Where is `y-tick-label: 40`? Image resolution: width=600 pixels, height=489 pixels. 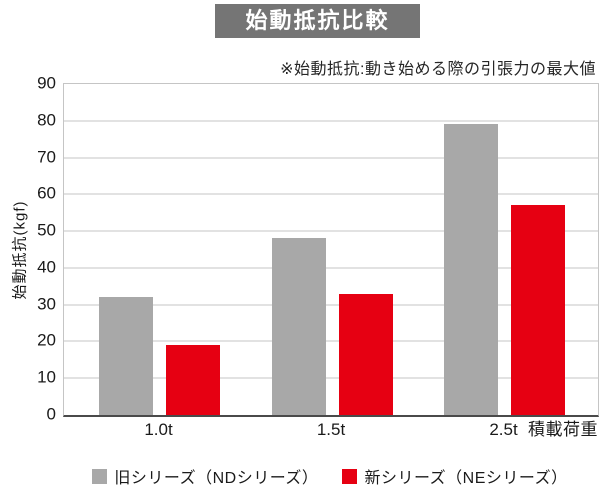 y-tick-label: 40 is located at coordinates (46, 267).